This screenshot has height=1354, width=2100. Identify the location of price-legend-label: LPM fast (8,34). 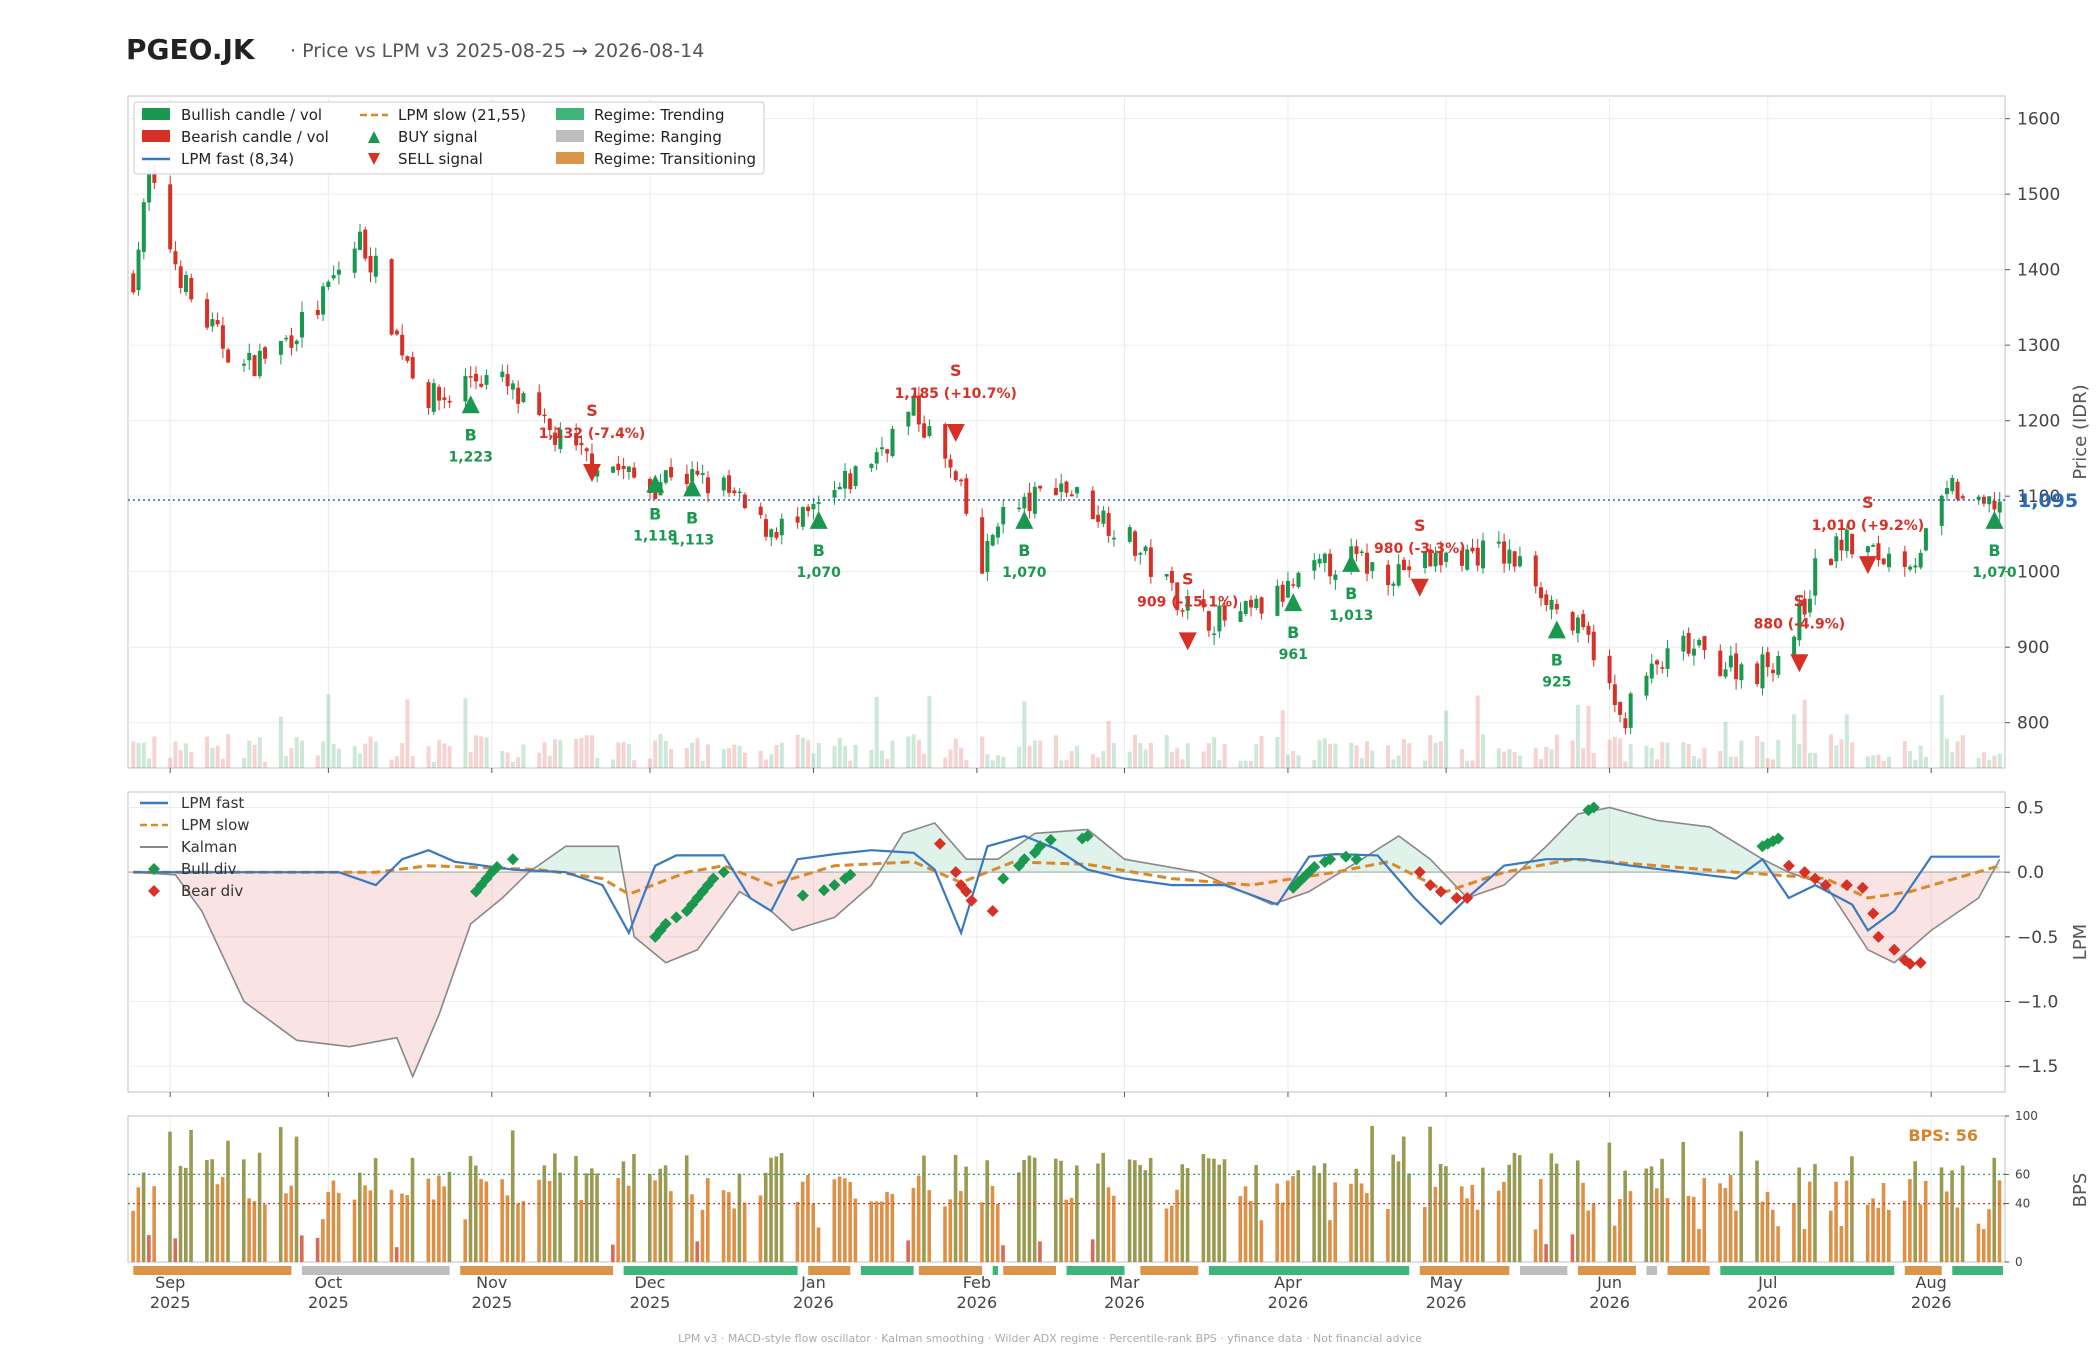
(237, 159).